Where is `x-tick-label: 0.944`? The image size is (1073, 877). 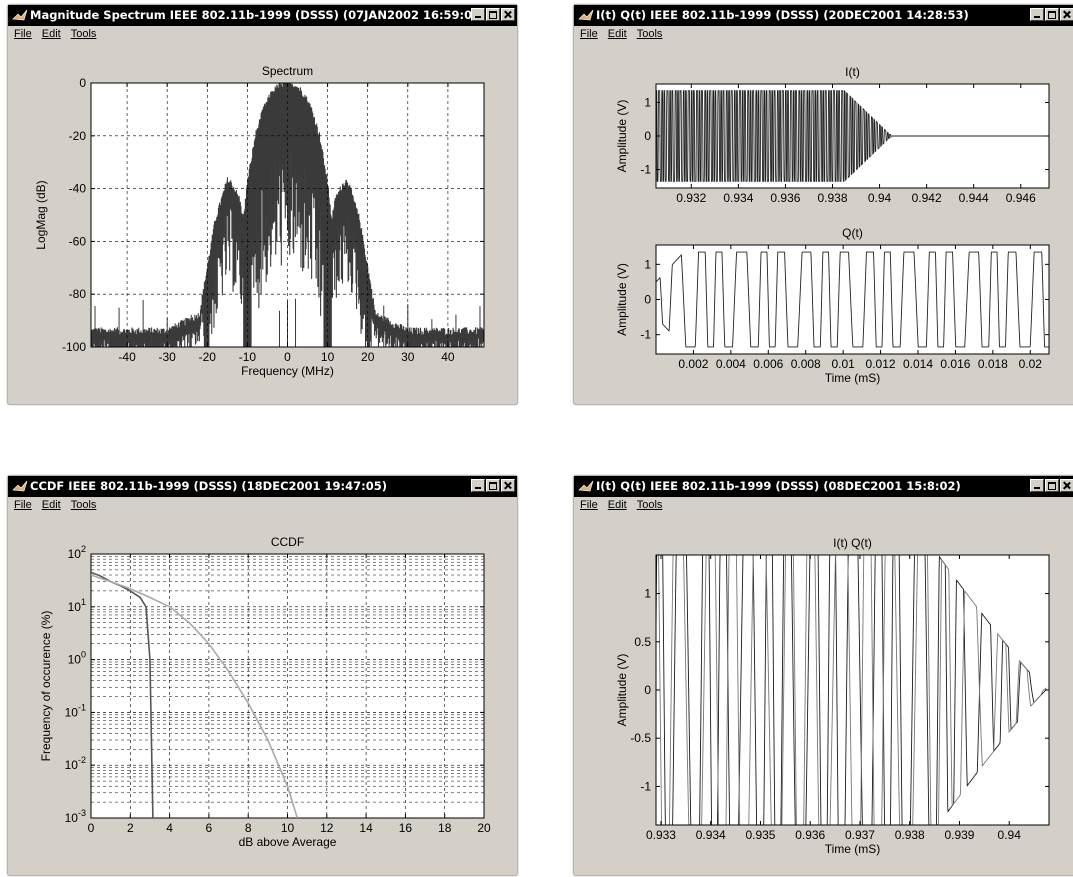
x-tick-label: 0.944 is located at coordinates (974, 198).